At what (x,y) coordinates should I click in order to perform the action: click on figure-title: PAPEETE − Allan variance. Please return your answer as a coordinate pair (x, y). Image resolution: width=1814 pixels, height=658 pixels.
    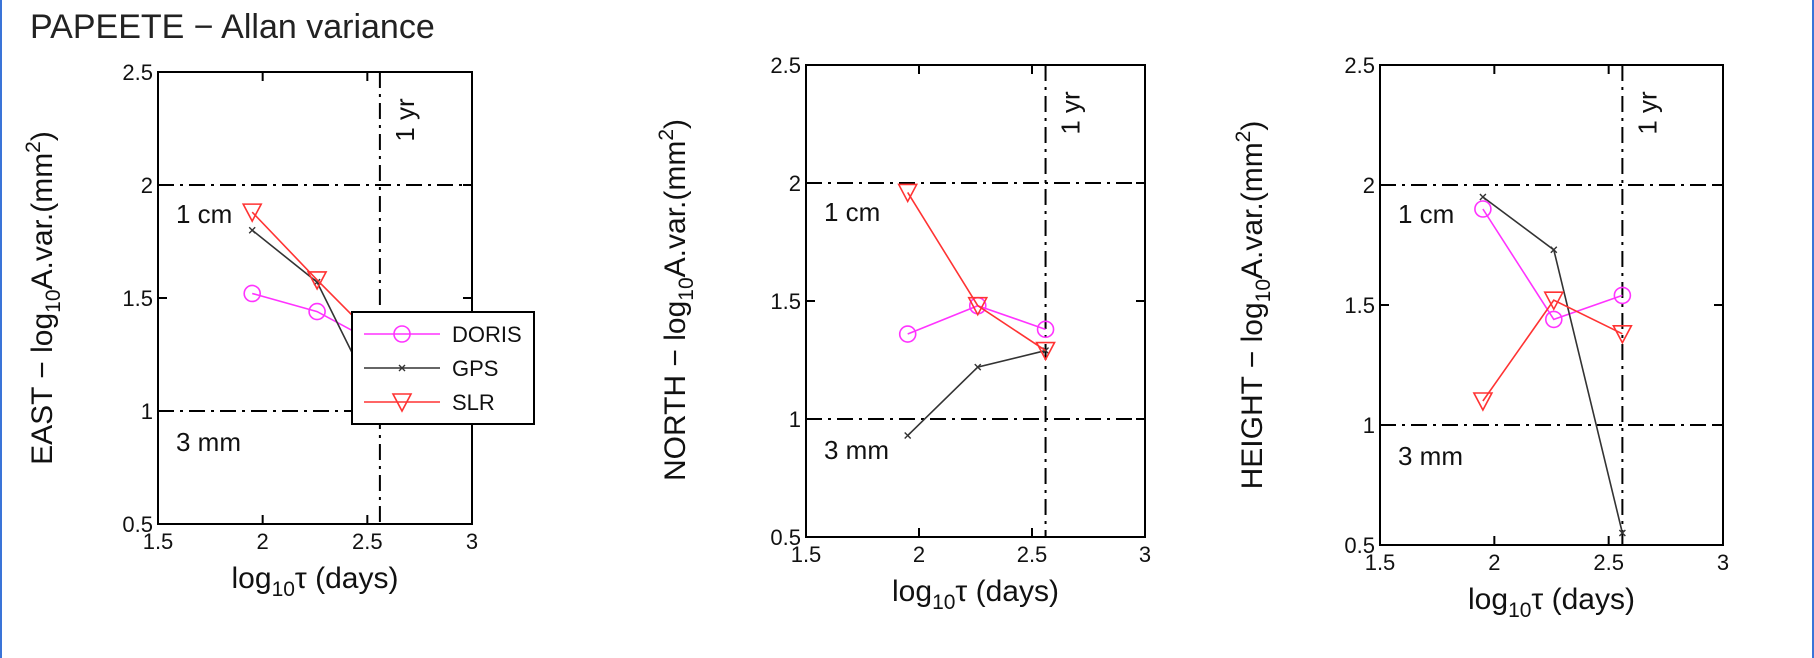
    Looking at the image, I should click on (232, 27).